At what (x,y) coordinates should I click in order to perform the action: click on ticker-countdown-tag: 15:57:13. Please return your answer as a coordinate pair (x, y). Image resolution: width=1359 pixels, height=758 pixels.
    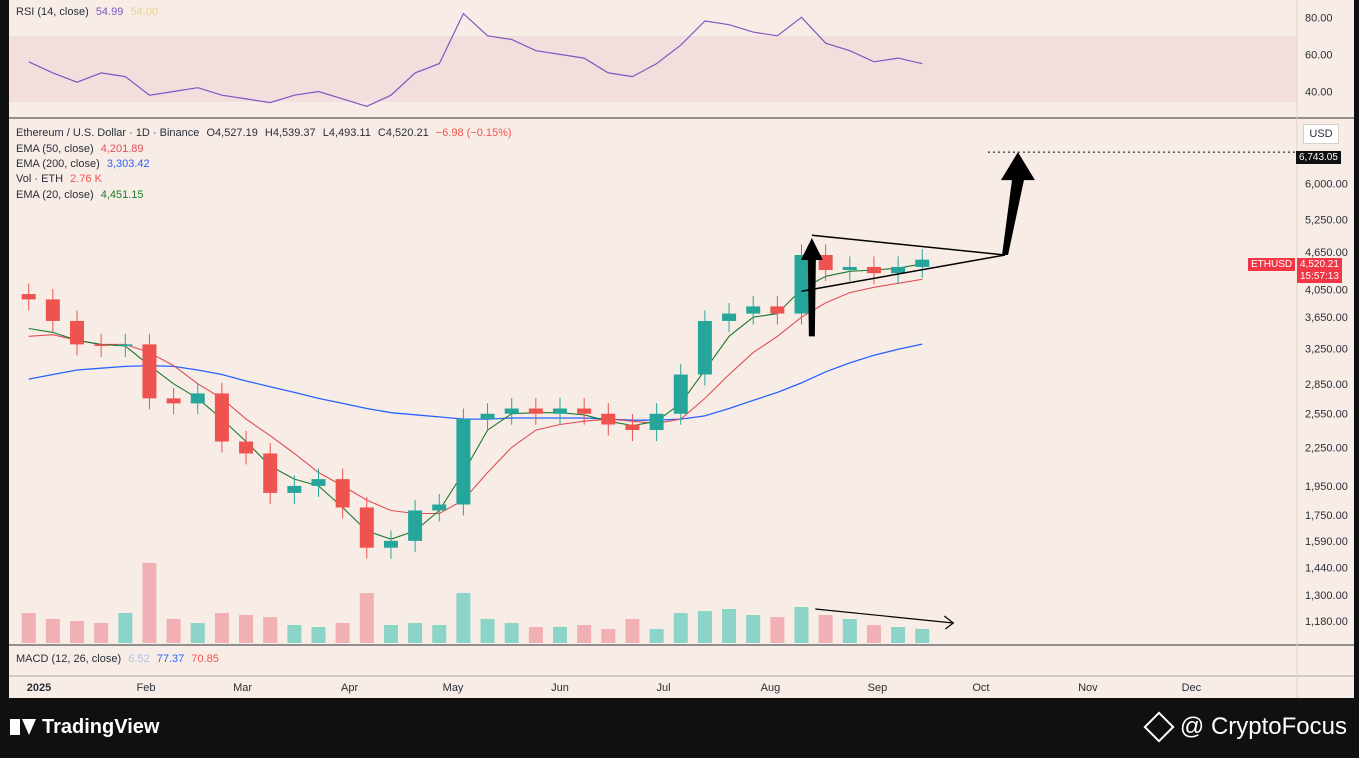
    Looking at the image, I should click on (1319, 276).